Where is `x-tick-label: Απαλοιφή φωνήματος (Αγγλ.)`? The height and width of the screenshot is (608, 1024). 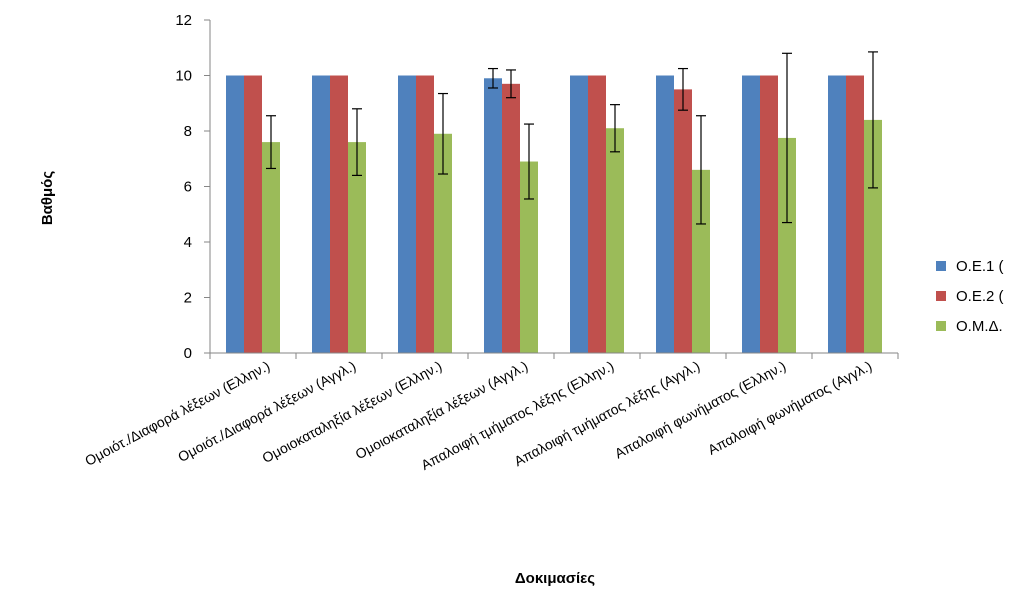 x-tick-label: Απαλοιφή φωνήματος (Αγγλ.) is located at coordinates (789, 408).